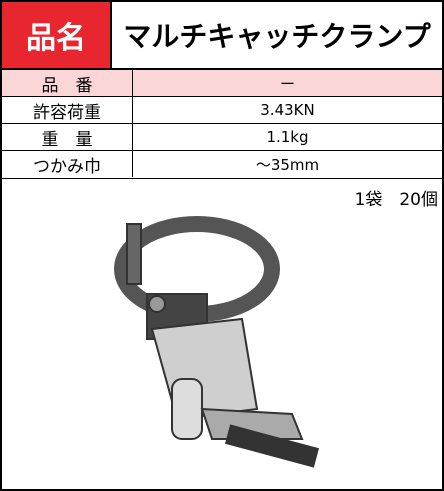 The height and width of the screenshot is (491, 444). What do you see at coordinates (67, 137) in the screenshot?
I see `spec-label: 重 量` at bounding box center [67, 137].